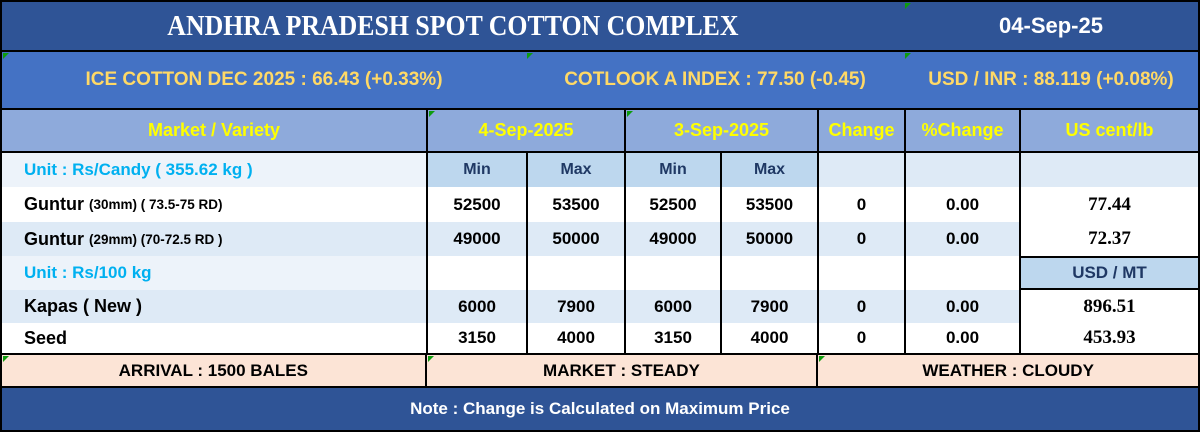 Image resolution: width=1200 pixels, height=432 pixels. What do you see at coordinates (768, 204) in the screenshot?
I see `cell-max-2: 53500` at bounding box center [768, 204].